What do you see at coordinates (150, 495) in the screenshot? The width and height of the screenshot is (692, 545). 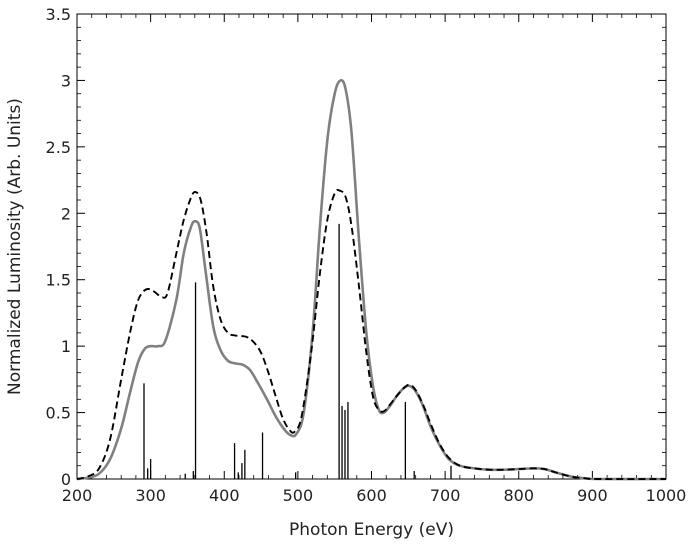 I see `x-tick-label: 300` at bounding box center [150, 495].